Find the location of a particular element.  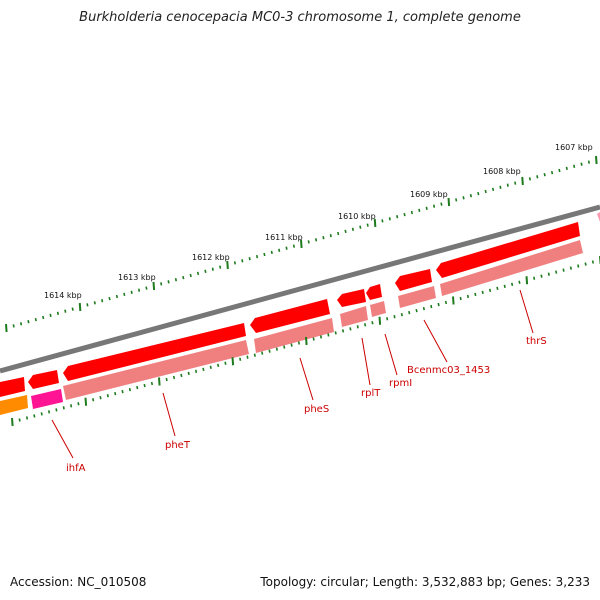

leader-pheS is located at coordinates (306, 379).